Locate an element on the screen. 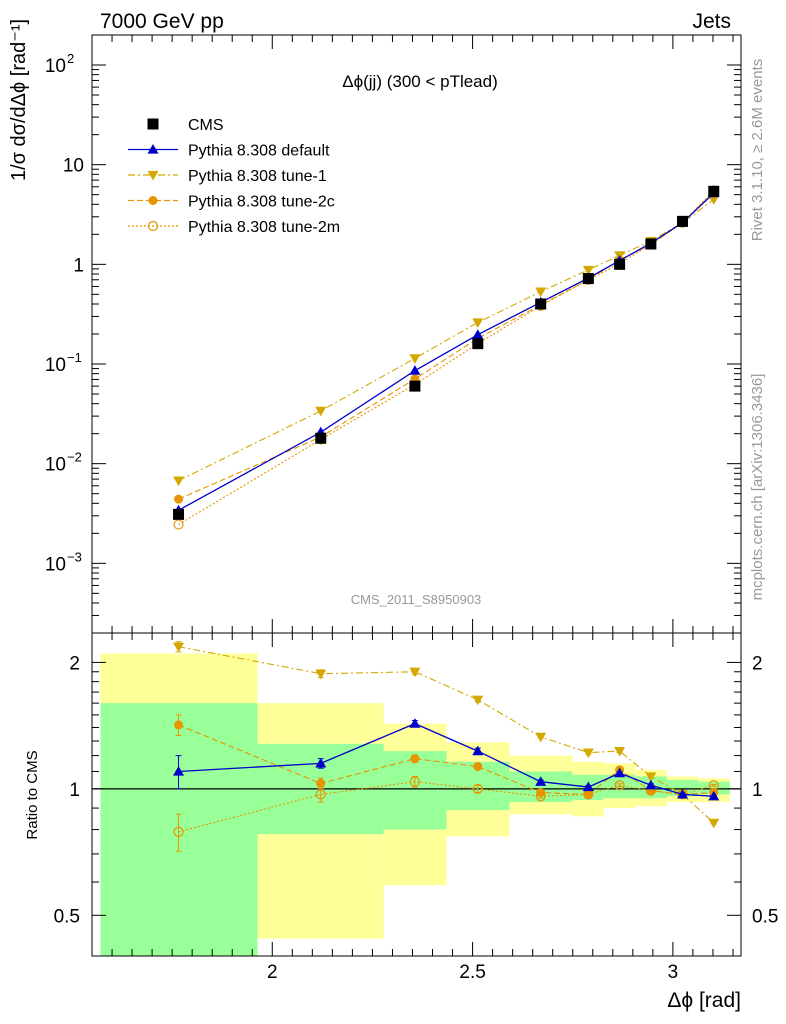  x-tick-label: 3 is located at coordinates (673, 972).